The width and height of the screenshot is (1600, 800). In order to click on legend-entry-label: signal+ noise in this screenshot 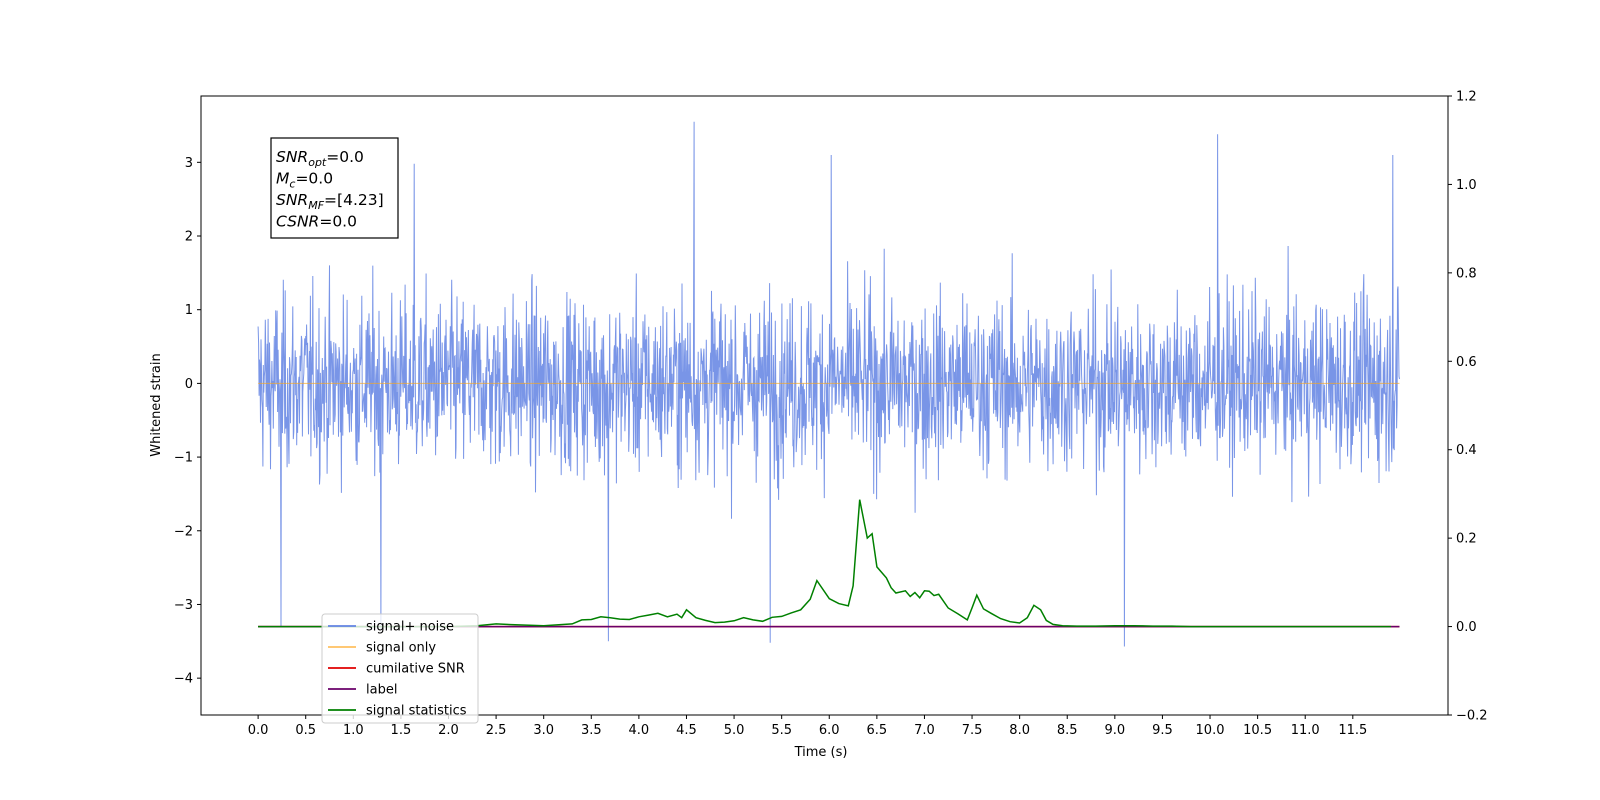, I will do `click(410, 627)`.